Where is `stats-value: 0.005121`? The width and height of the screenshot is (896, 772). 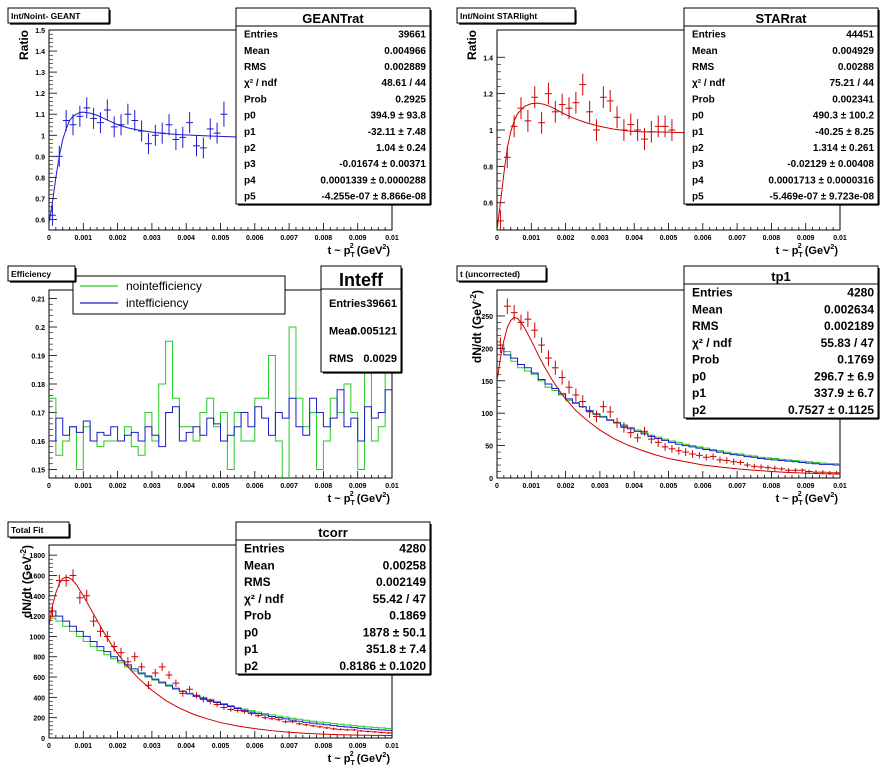 stats-value: 0.005121 is located at coordinates (374, 331).